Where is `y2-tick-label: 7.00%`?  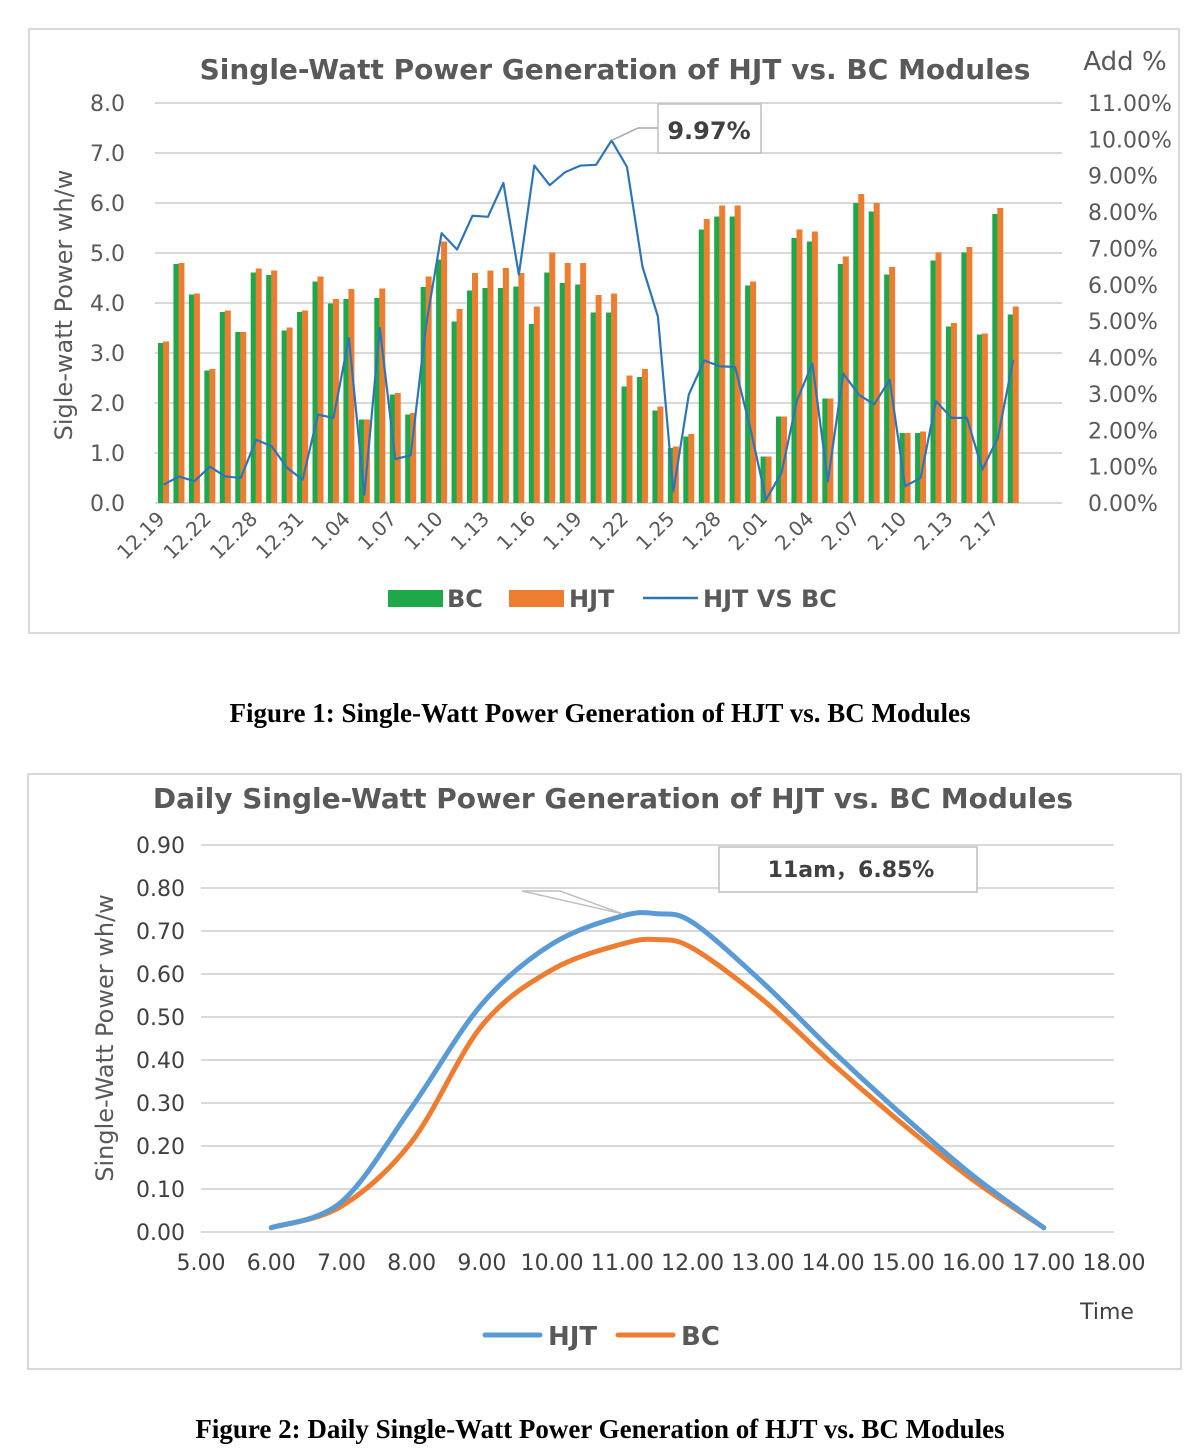
y2-tick-label: 7.00% is located at coordinates (1123, 249).